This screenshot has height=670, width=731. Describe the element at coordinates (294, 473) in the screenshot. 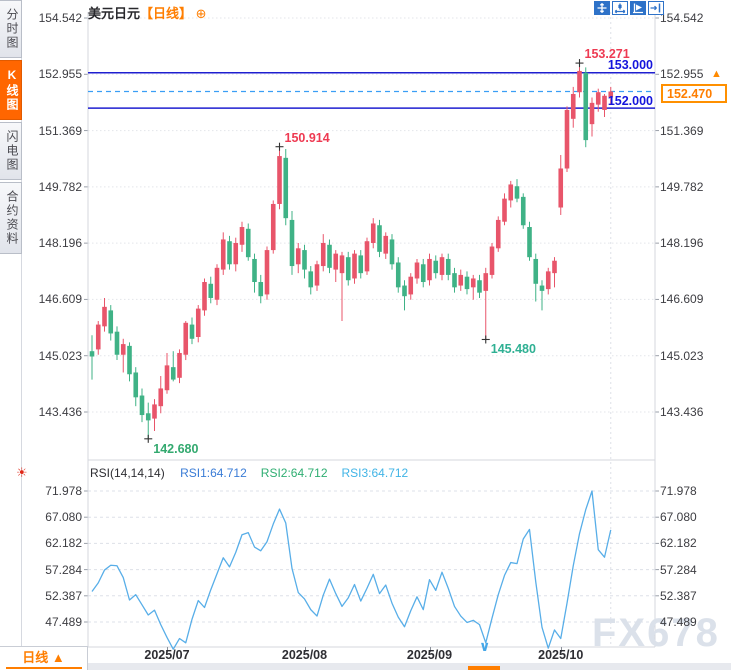

I see `rsi-series-label: RSI2:64.712` at that location.